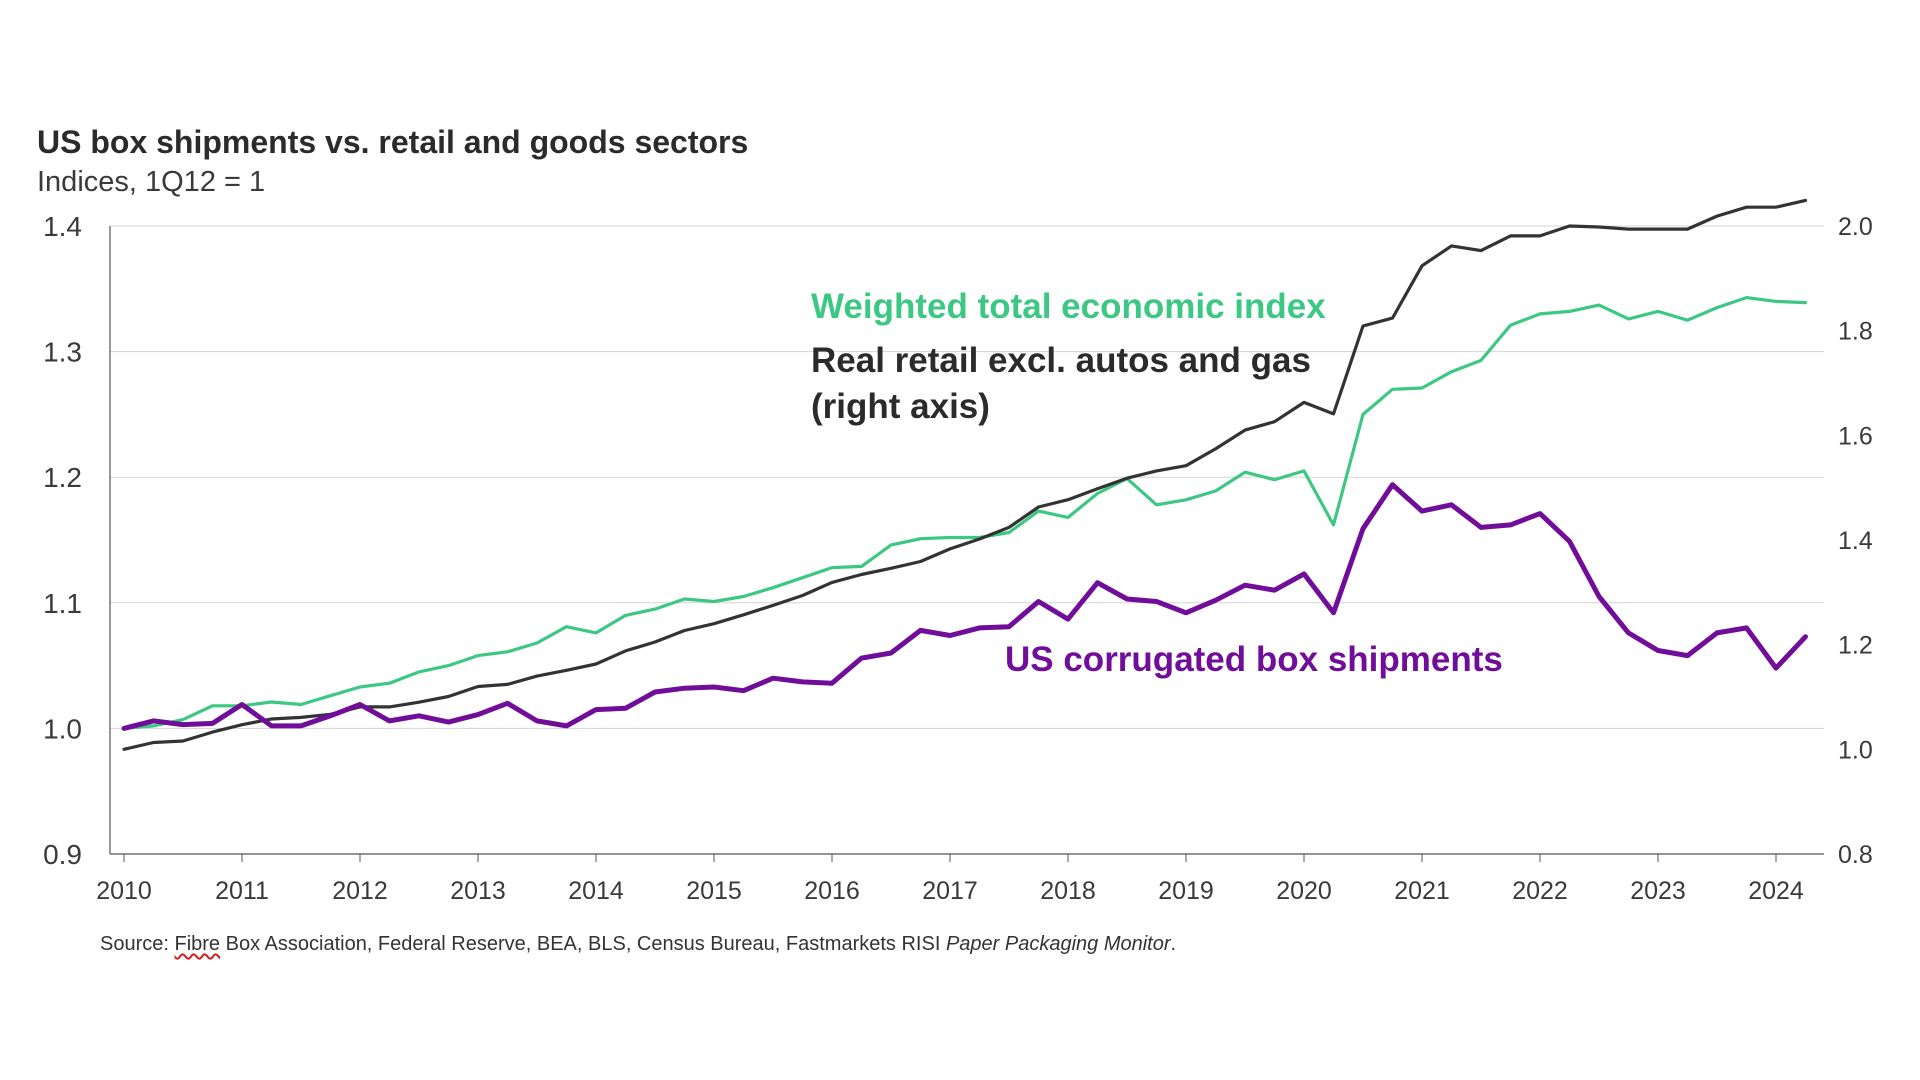  What do you see at coordinates (62, 728) in the screenshot?
I see `y-left-tick-label: 1.0` at bounding box center [62, 728].